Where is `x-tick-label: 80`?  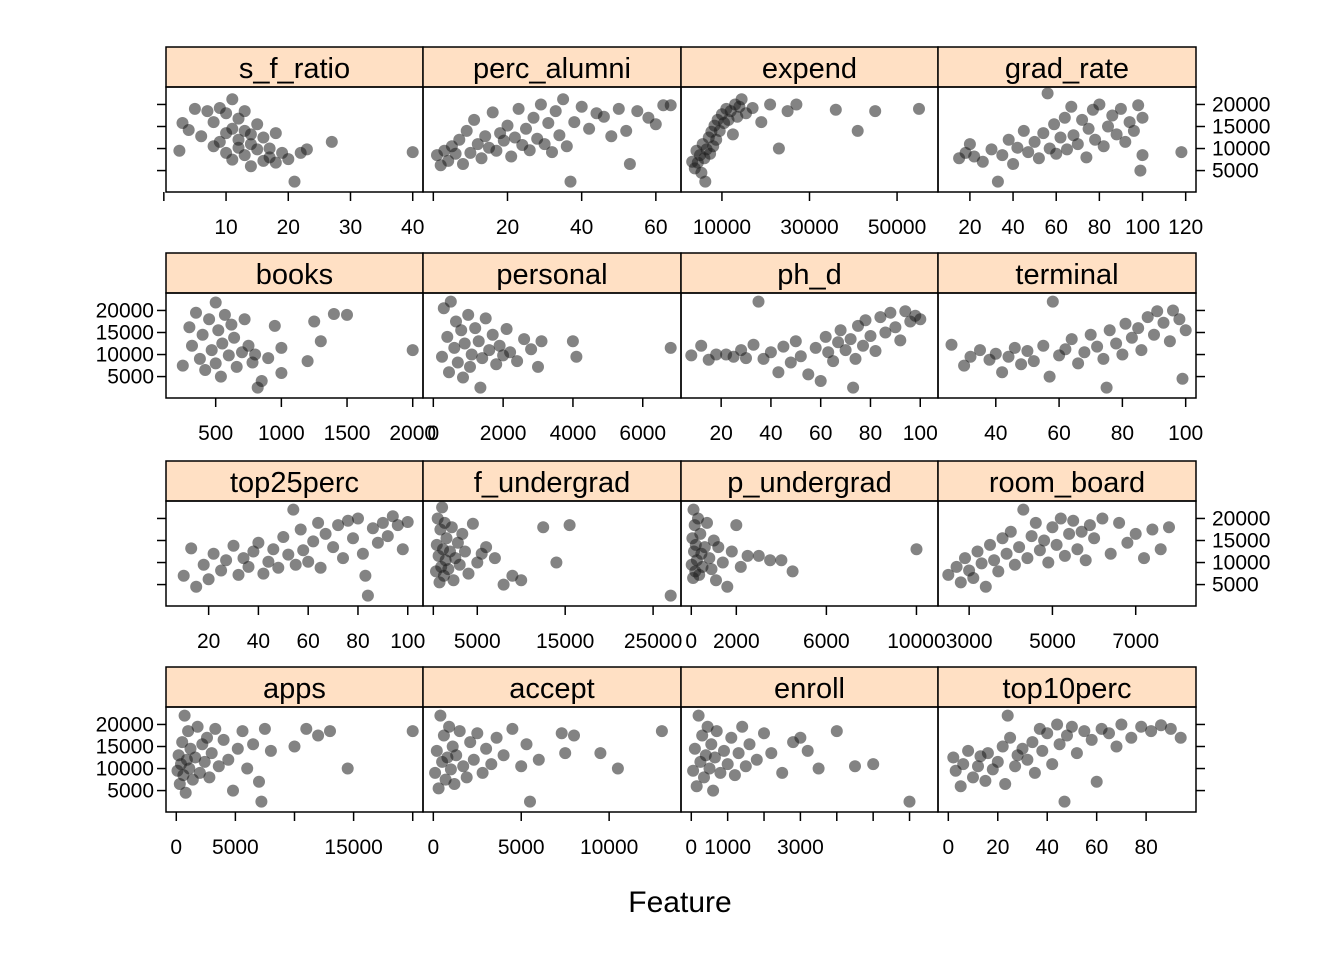 x-tick-label: 80 is located at coordinates (357, 641).